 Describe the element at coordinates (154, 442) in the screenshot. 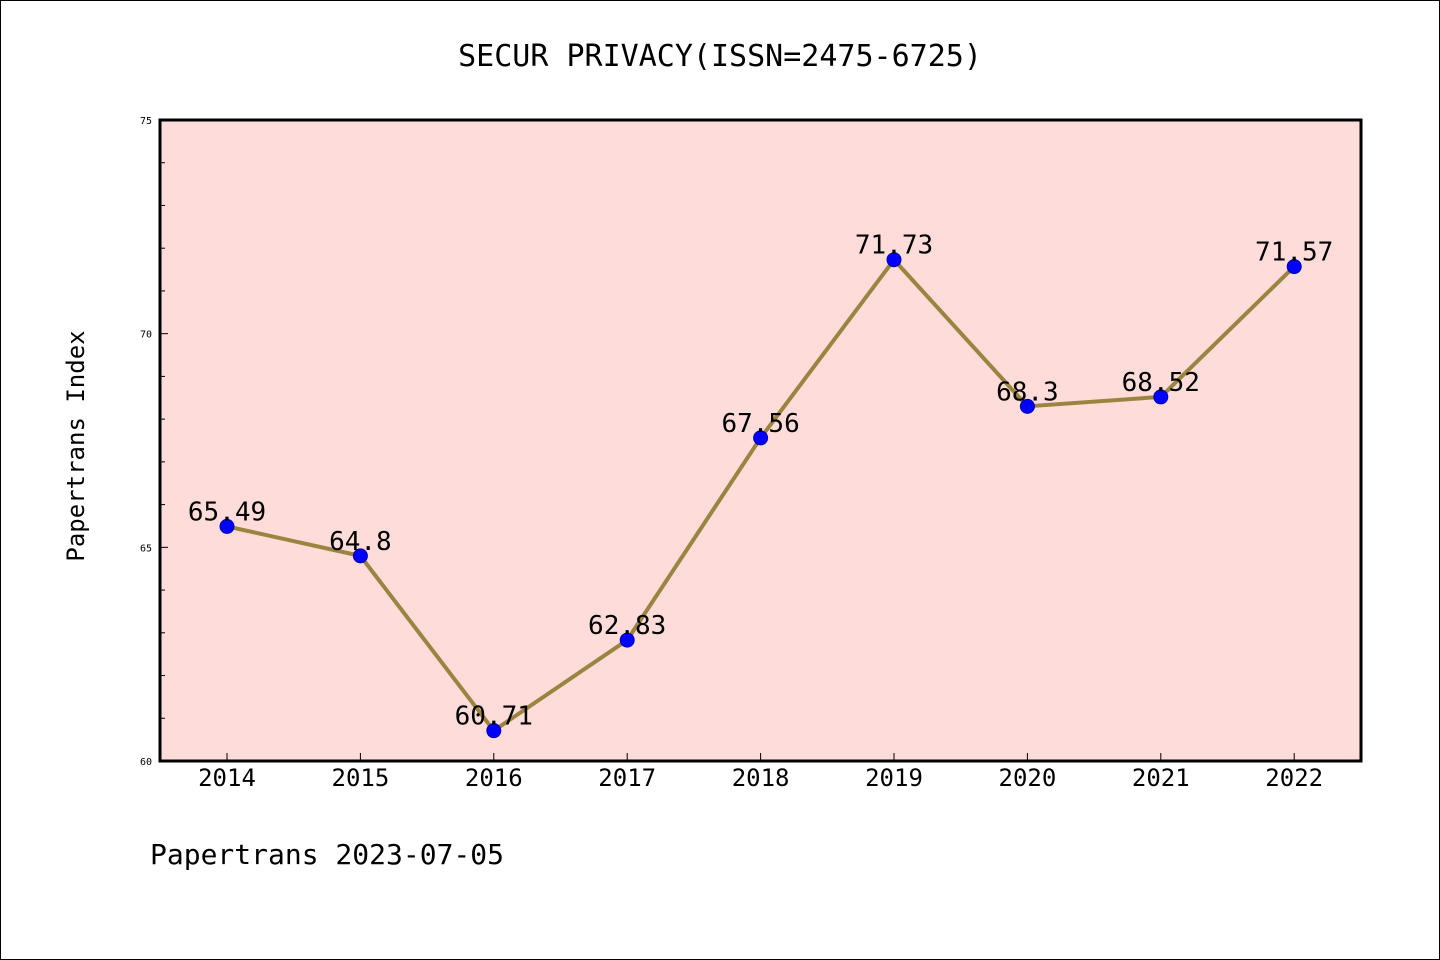

I see `y-axis: 60 65 70 75` at that location.